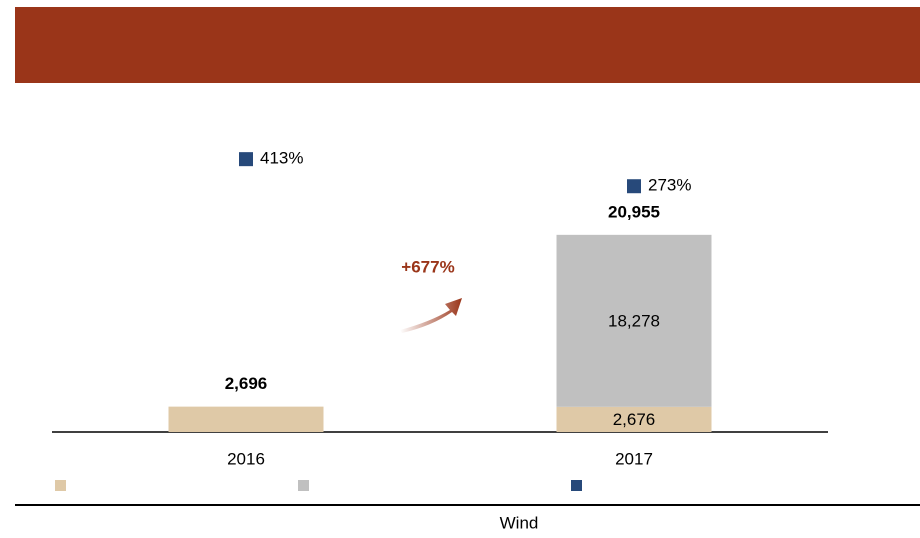  Describe the element at coordinates (467, 45) in the screenshot. I see `header-bar` at that location.